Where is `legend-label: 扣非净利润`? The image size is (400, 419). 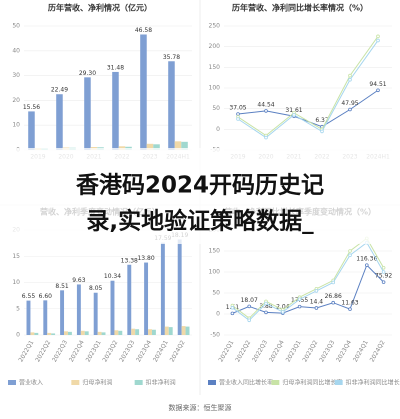
legend-label: 扣非净利润 is located at coordinates (161, 383).